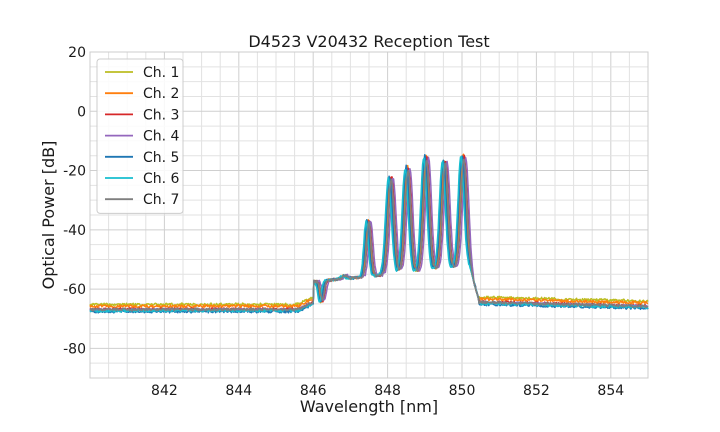 The width and height of the screenshot is (720, 432). Describe the element at coordinates (77, 53) in the screenshot. I see `y-tick-label: 20` at that location.